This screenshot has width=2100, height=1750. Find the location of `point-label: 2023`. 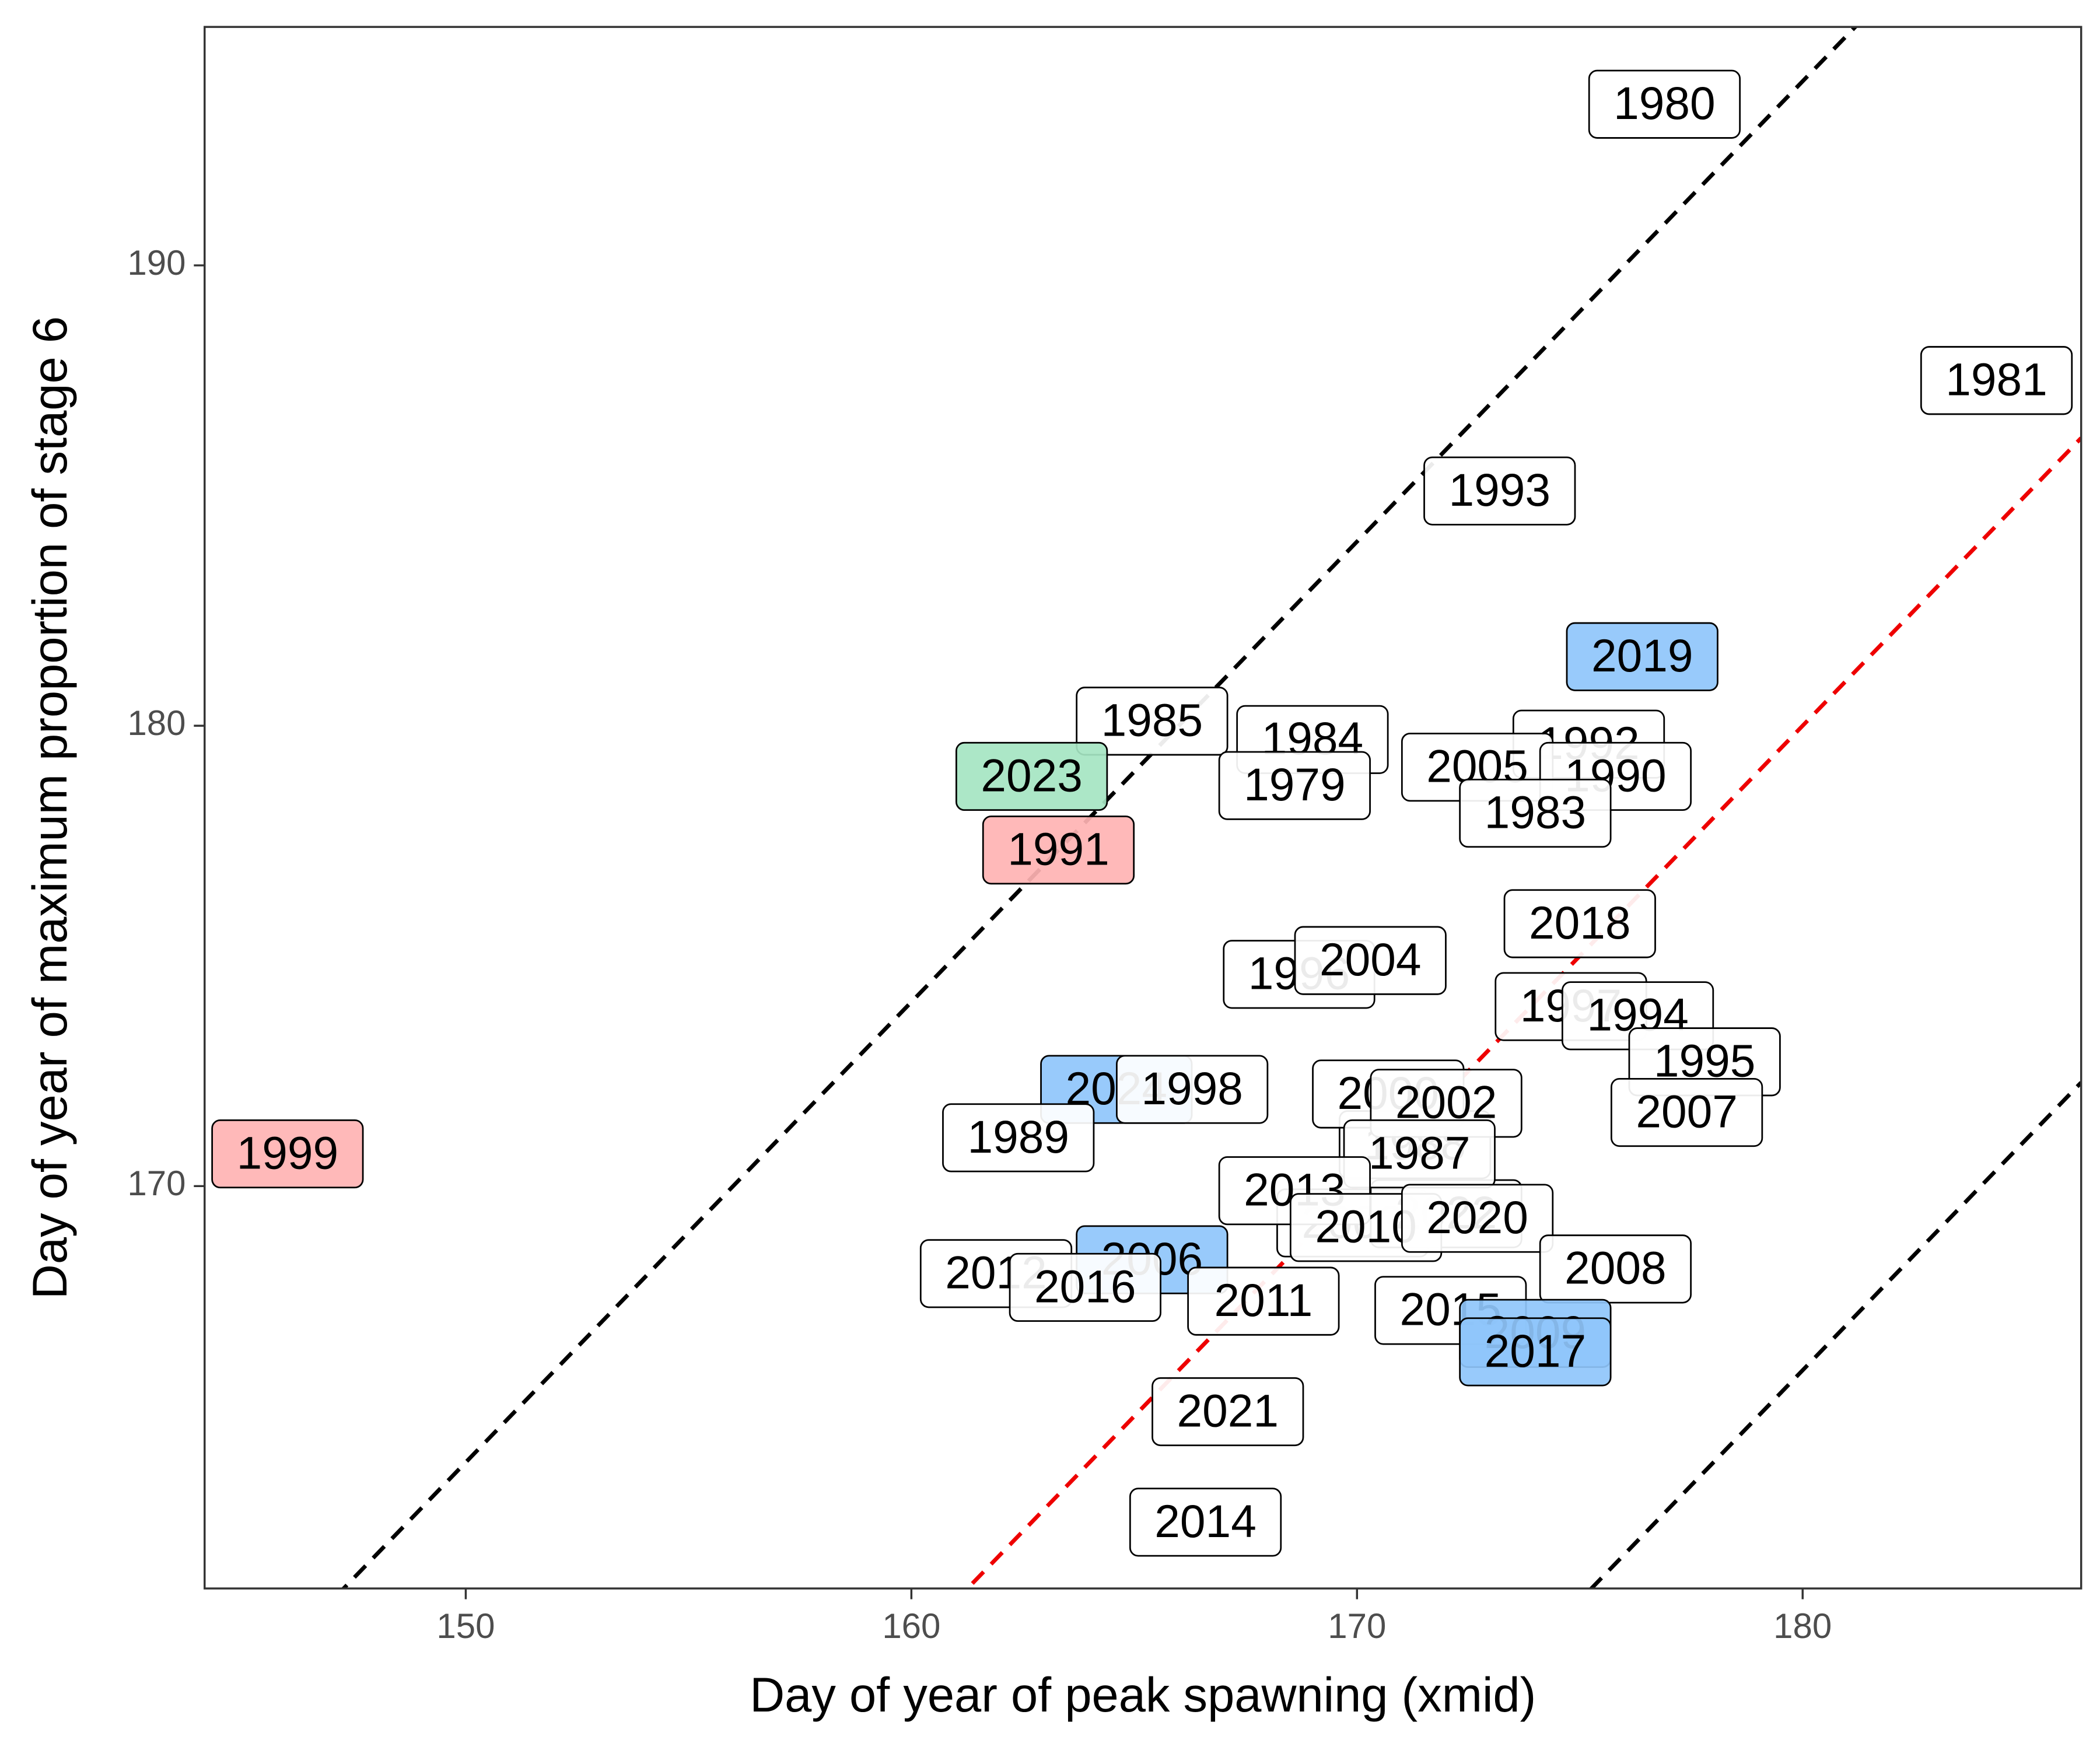

point-label: 2023 is located at coordinates (1032, 776).